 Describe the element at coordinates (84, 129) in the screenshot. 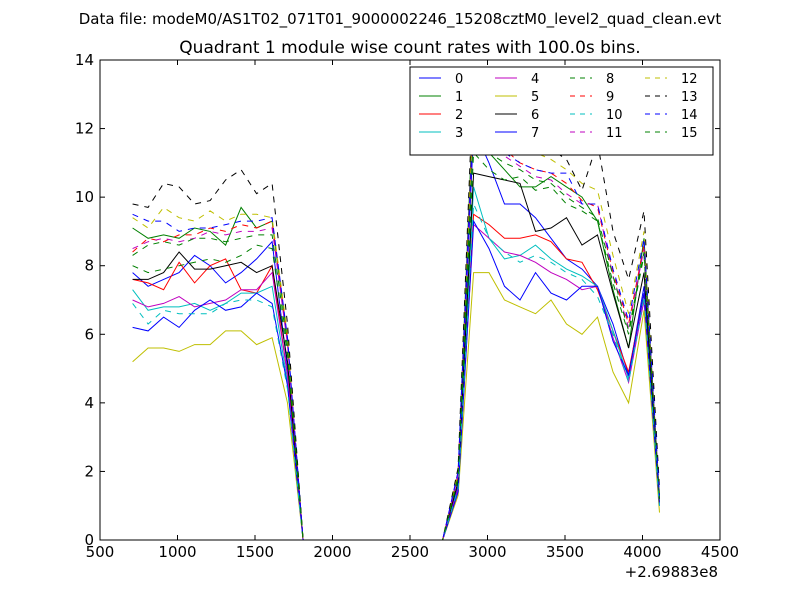

I see `y-tick-label: 12` at that location.